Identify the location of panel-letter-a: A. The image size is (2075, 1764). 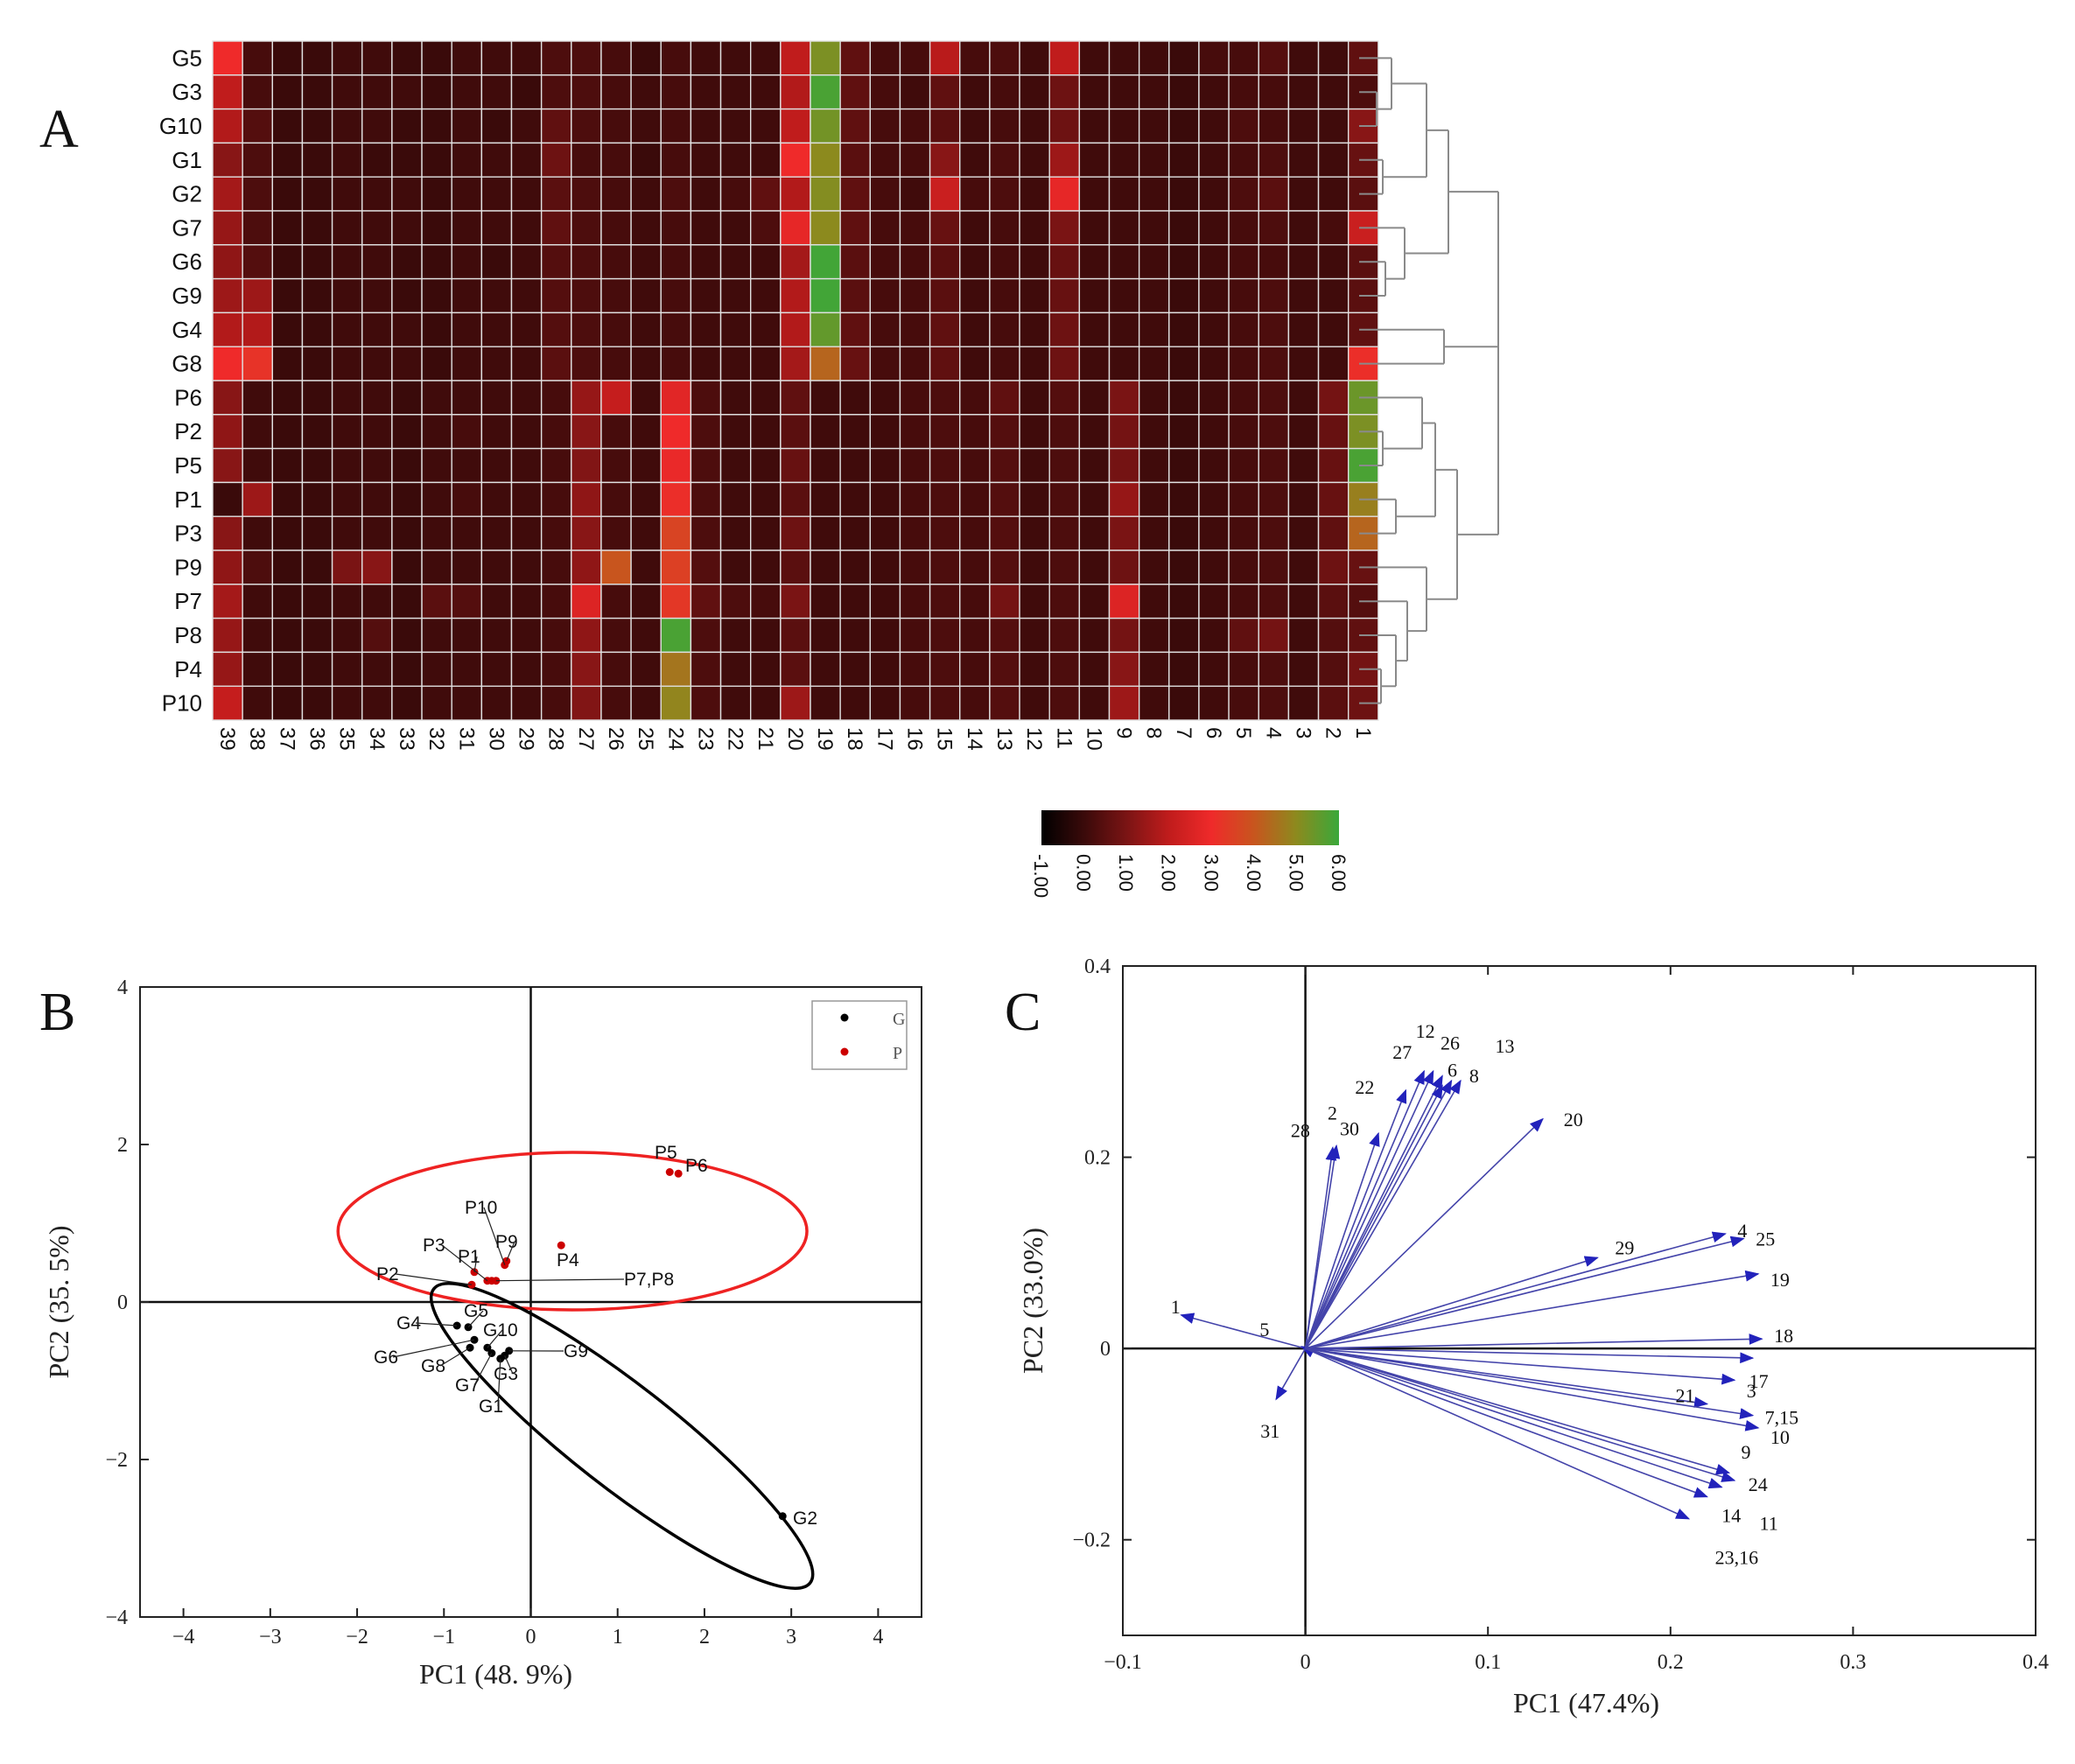
(59, 129).